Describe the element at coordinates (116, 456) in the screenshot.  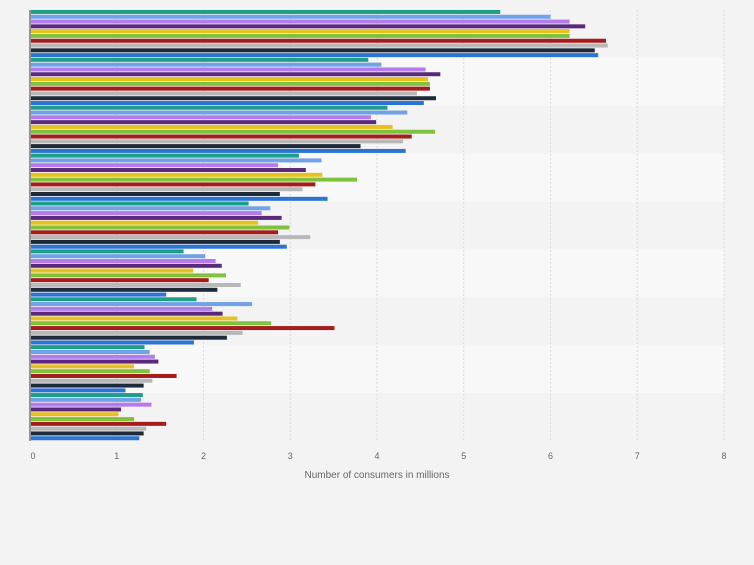
I see `x-tick-label: 1` at that location.